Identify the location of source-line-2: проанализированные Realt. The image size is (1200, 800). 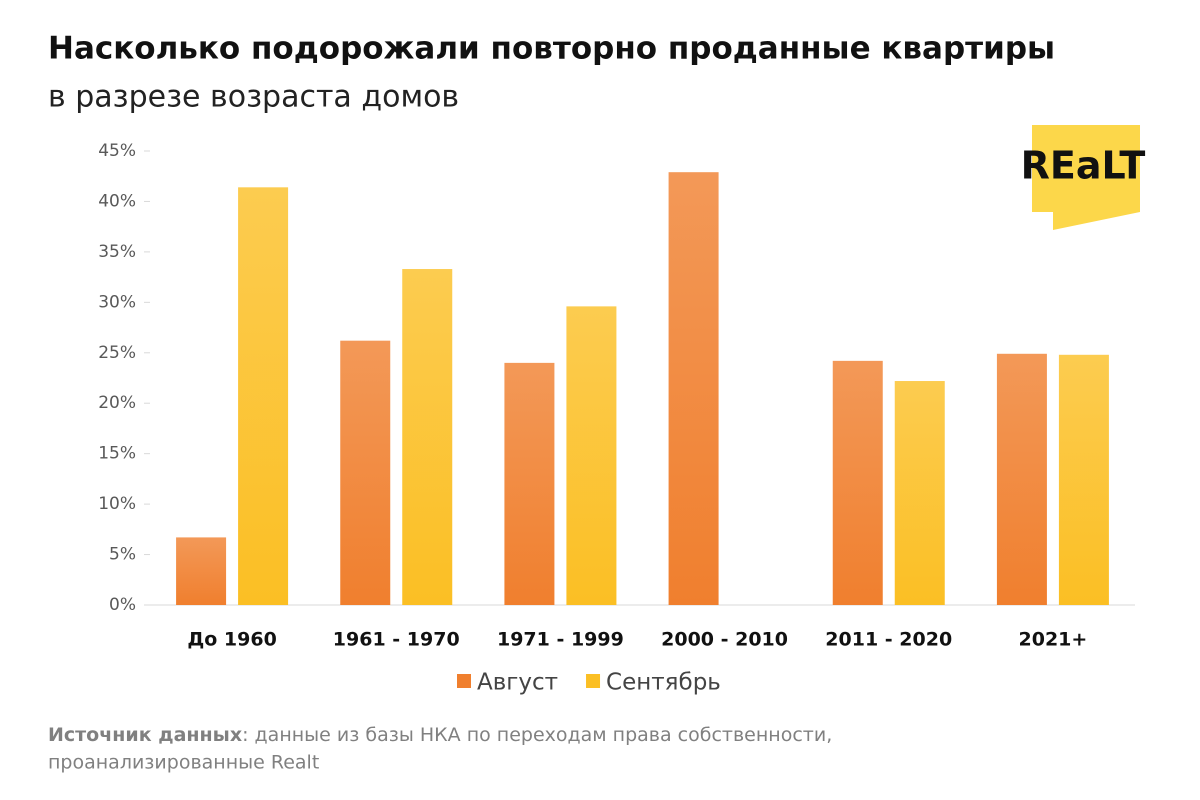
(183, 763).